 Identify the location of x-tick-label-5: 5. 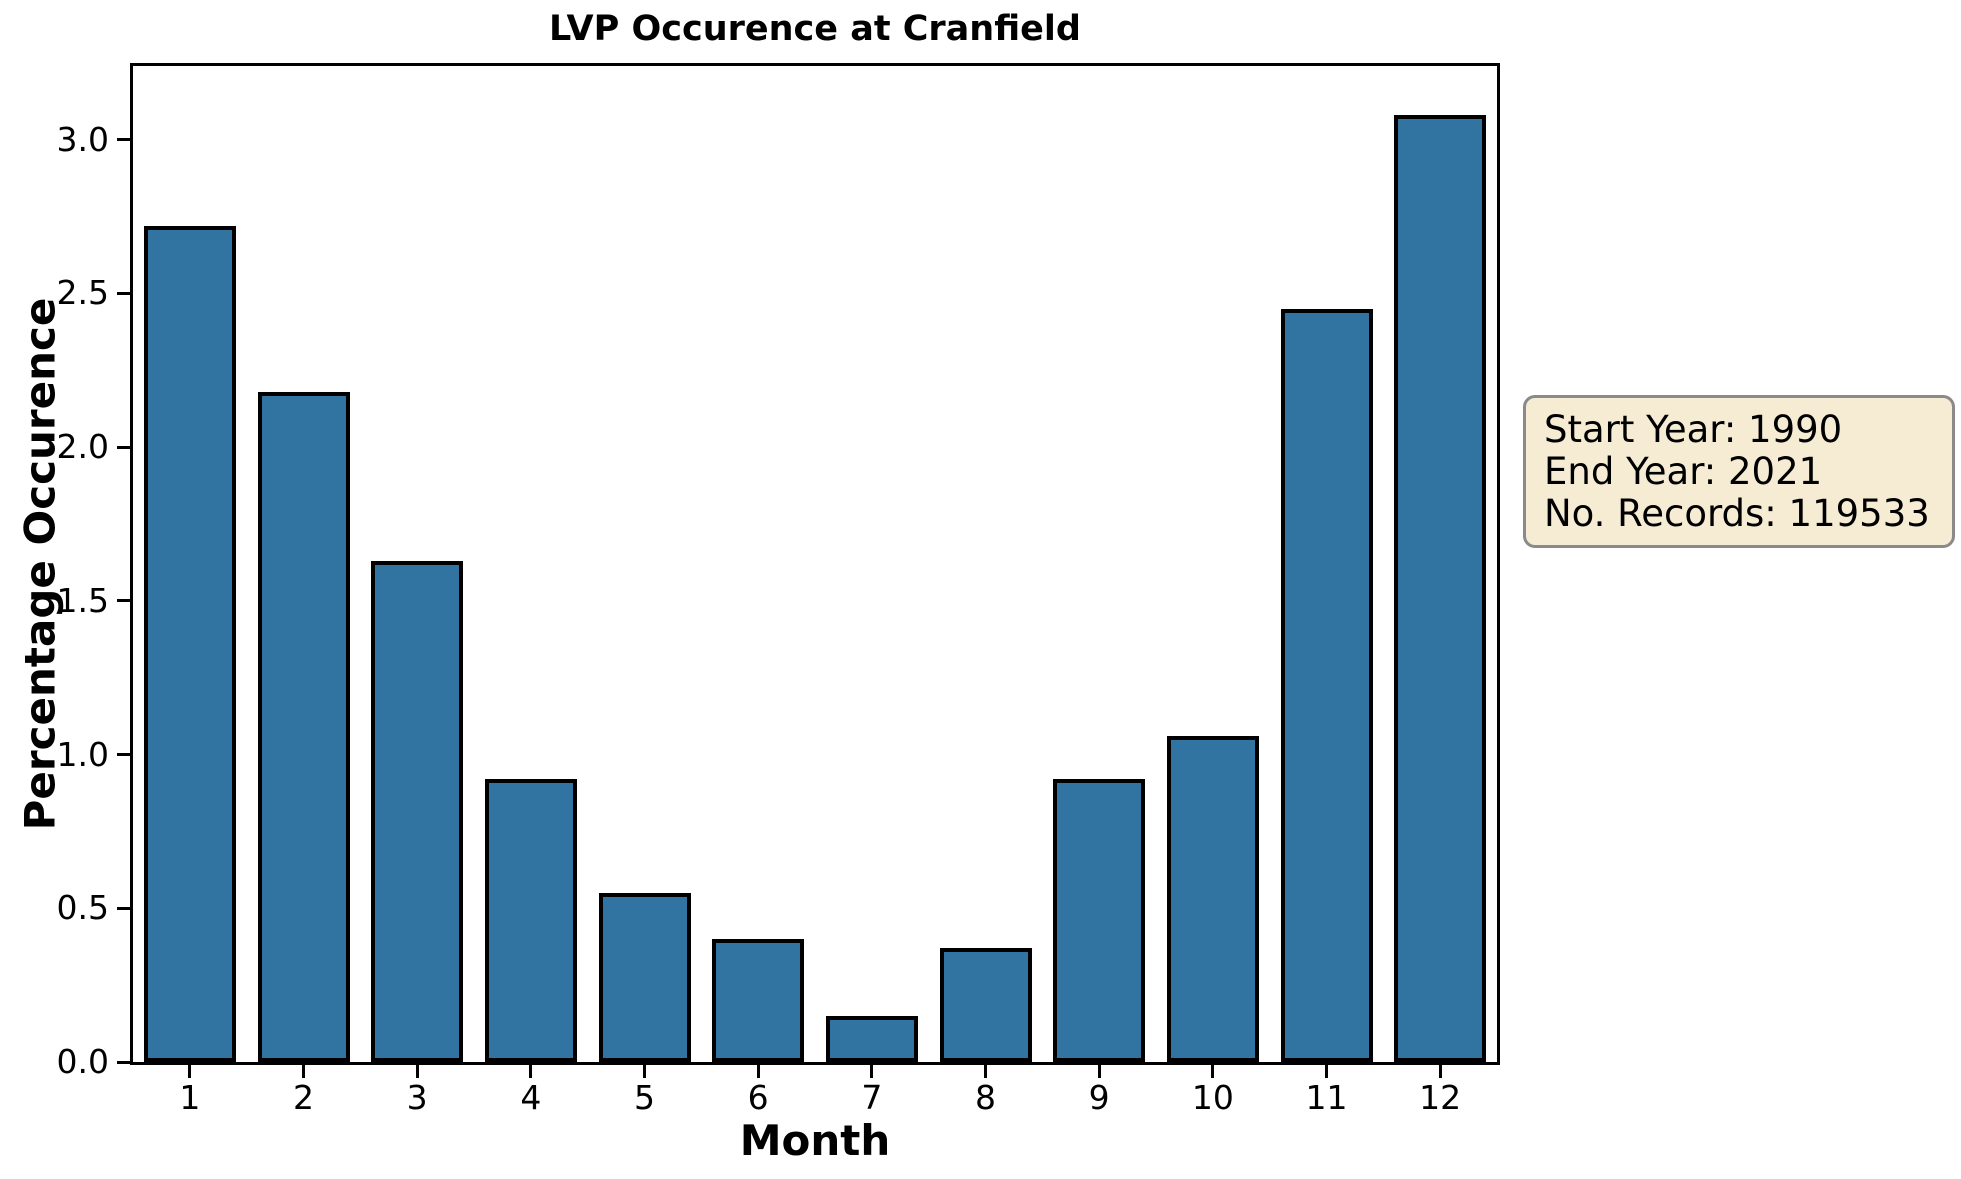
(644, 1097).